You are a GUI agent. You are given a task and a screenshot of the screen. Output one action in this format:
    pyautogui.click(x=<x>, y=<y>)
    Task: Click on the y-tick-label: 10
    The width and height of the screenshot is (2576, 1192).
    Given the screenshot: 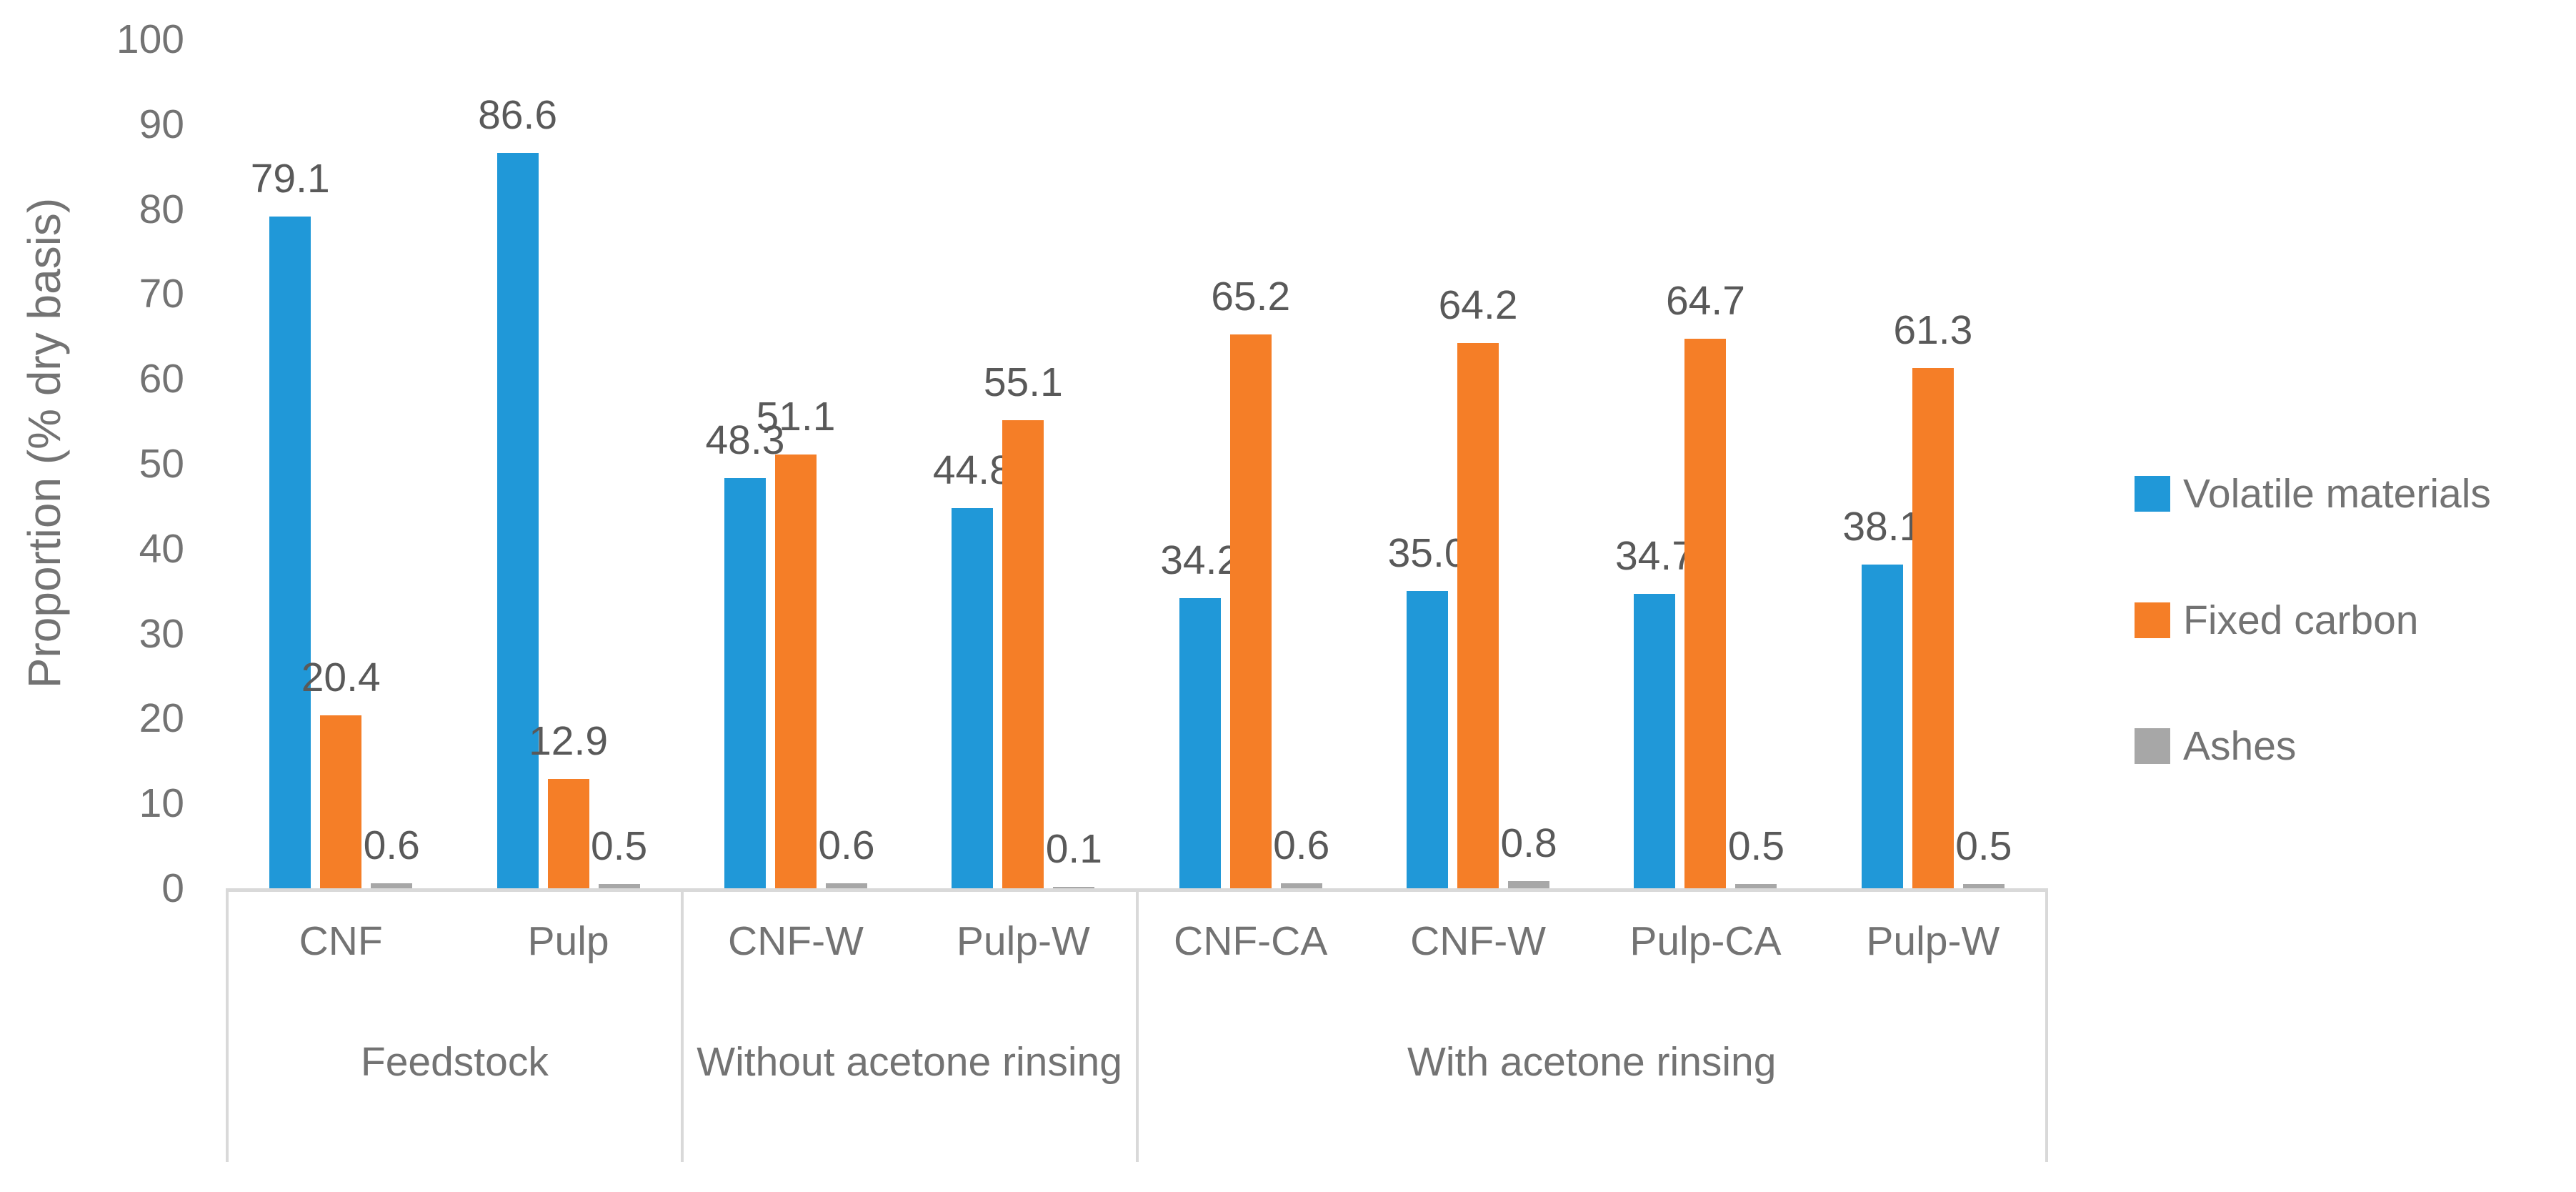 What is the action you would take?
    pyautogui.click(x=161, y=803)
    